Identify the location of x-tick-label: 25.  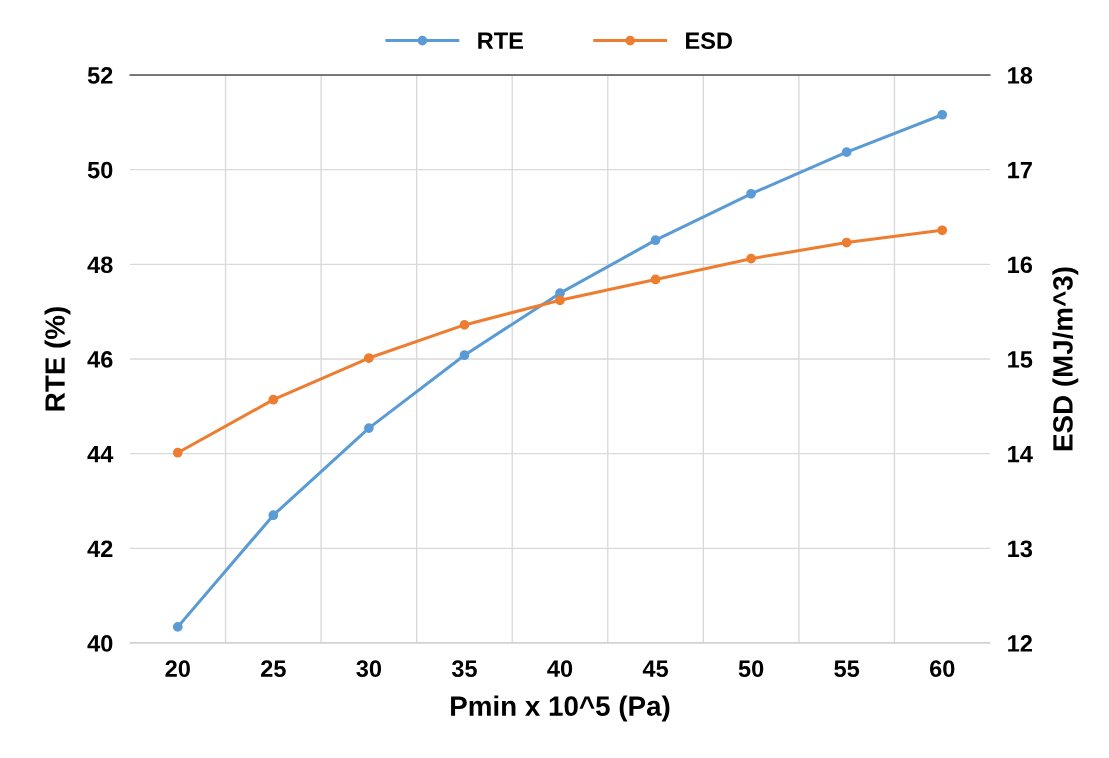
(273, 669).